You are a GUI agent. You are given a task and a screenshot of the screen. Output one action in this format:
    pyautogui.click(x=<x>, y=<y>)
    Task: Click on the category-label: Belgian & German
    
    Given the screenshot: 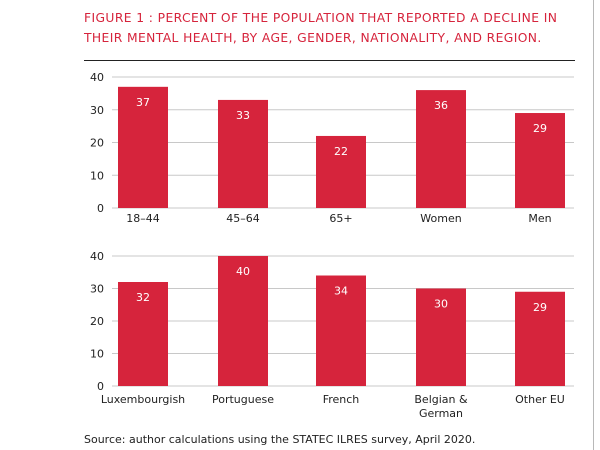 What is the action you would take?
    pyautogui.click(x=441, y=406)
    